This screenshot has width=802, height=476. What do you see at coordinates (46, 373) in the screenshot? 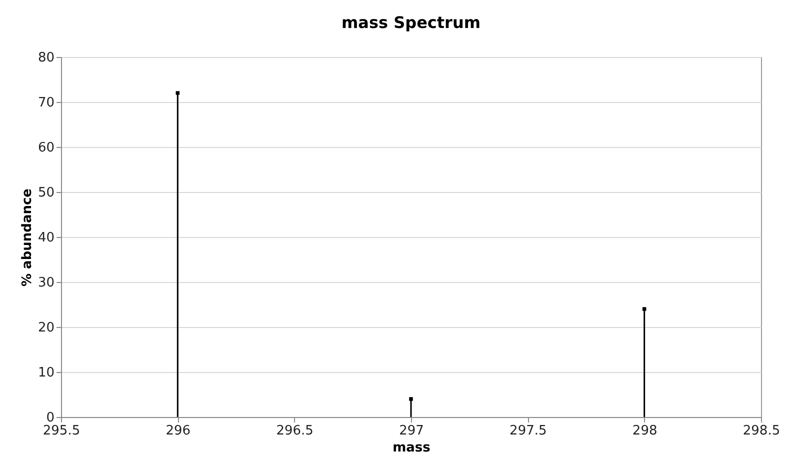
I see `y-tick-label: 10` at bounding box center [46, 373].